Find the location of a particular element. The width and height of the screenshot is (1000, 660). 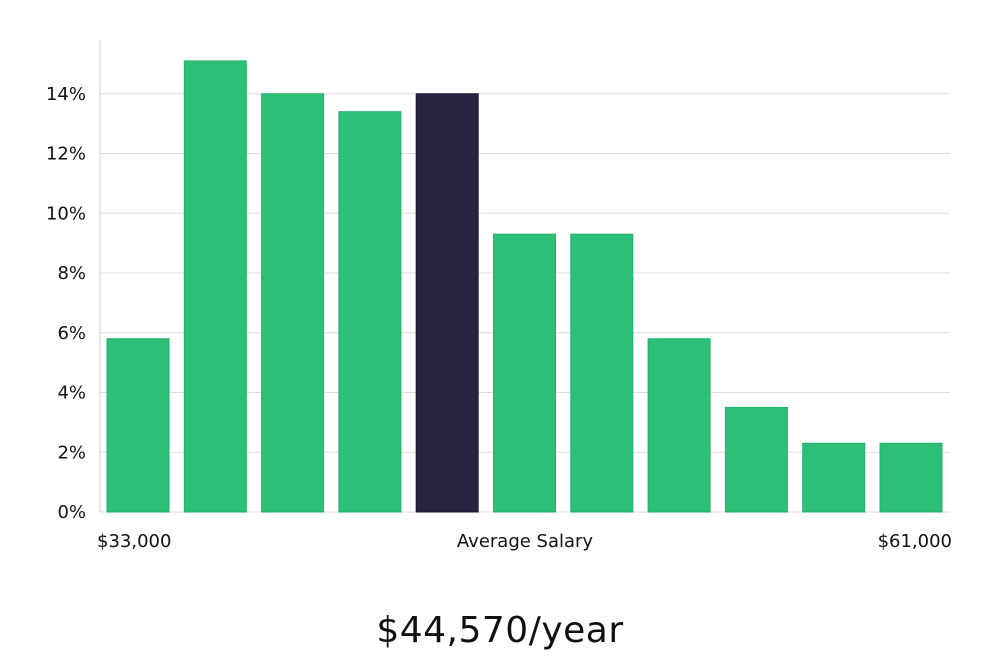

y-tick-label: 12% is located at coordinates (66, 154).